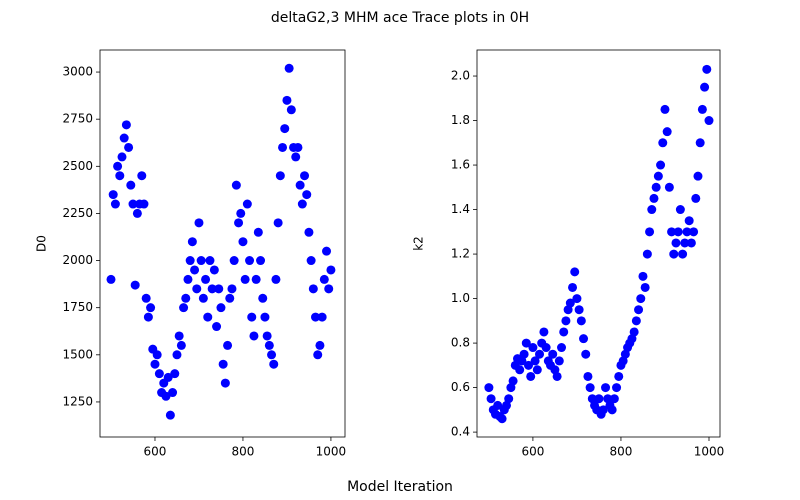 This screenshot has width=800, height=500. Describe the element at coordinates (460, 298) in the screenshot. I see `y-tick-label: 1.0` at that location.